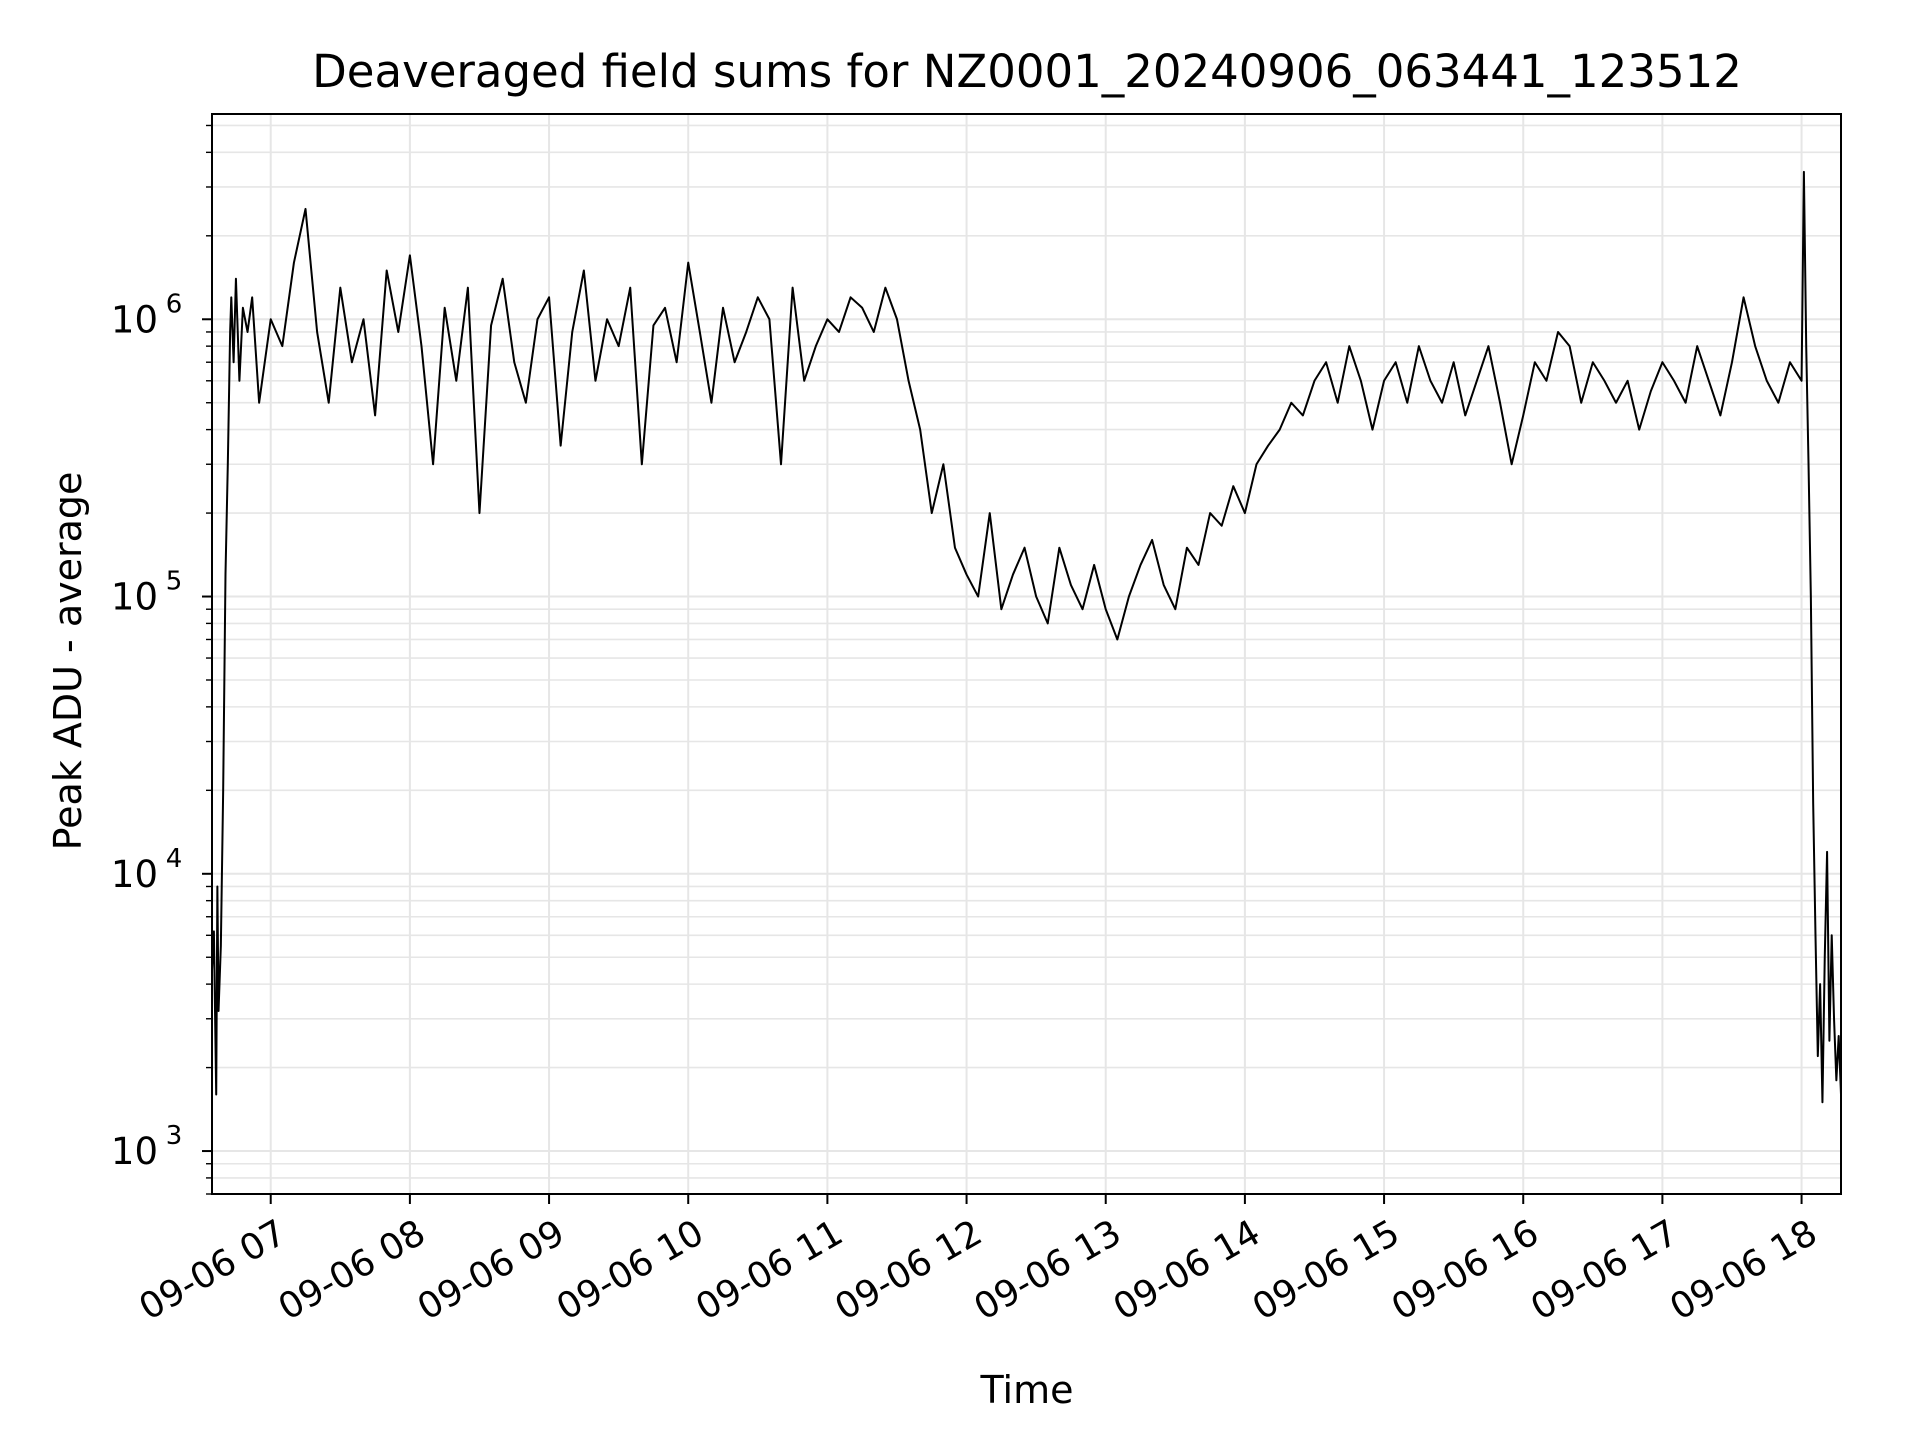  Describe the element at coordinates (134, 874) in the screenshot. I see `y-tick-base-1: 10` at that location.